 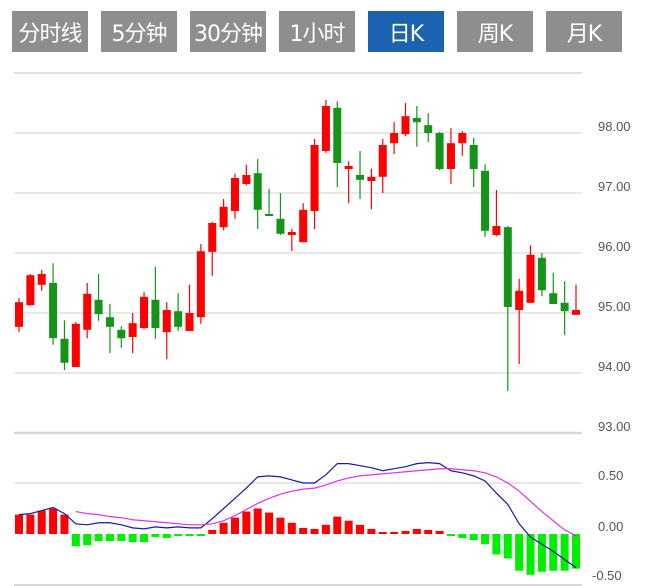 What do you see at coordinates (406, 31) in the screenshot?
I see `tab-daily-k: 日K` at bounding box center [406, 31].